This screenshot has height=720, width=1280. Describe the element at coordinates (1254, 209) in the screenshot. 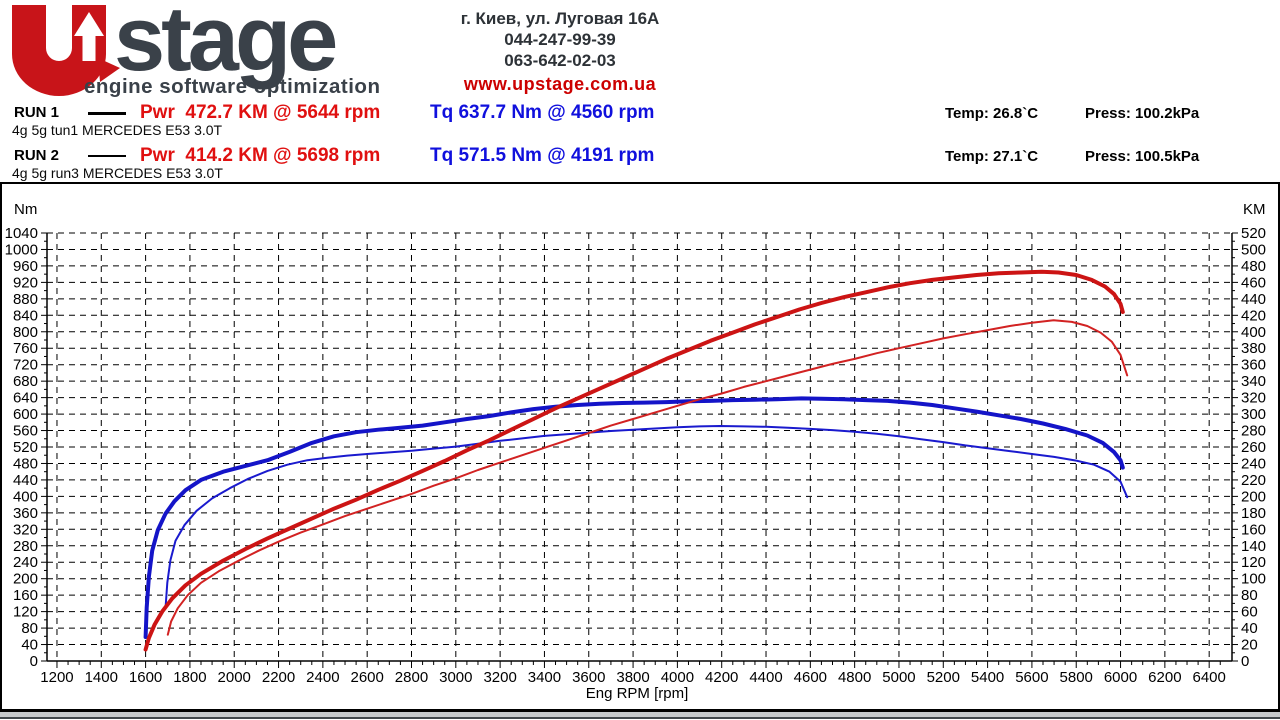

I see `right-axis-unit-label: KM` at that location.